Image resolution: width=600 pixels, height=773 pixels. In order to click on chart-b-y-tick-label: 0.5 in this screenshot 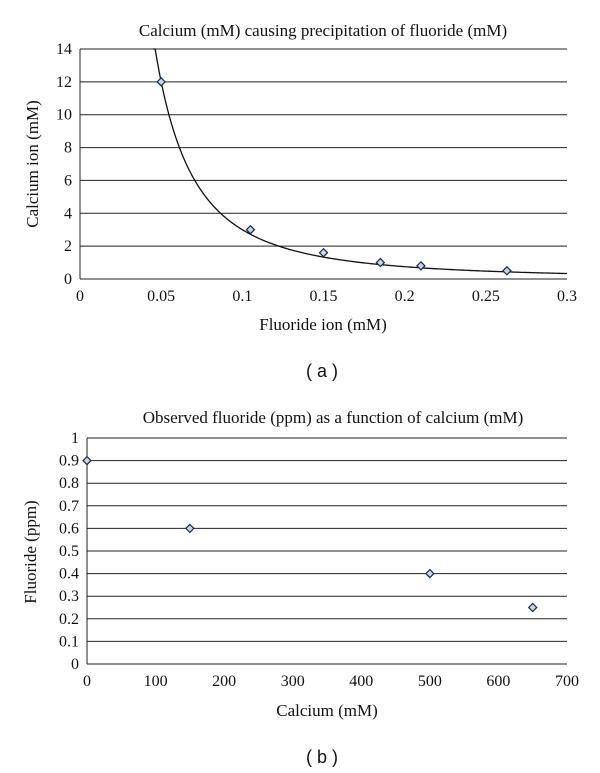, I will do `click(69, 551)`.